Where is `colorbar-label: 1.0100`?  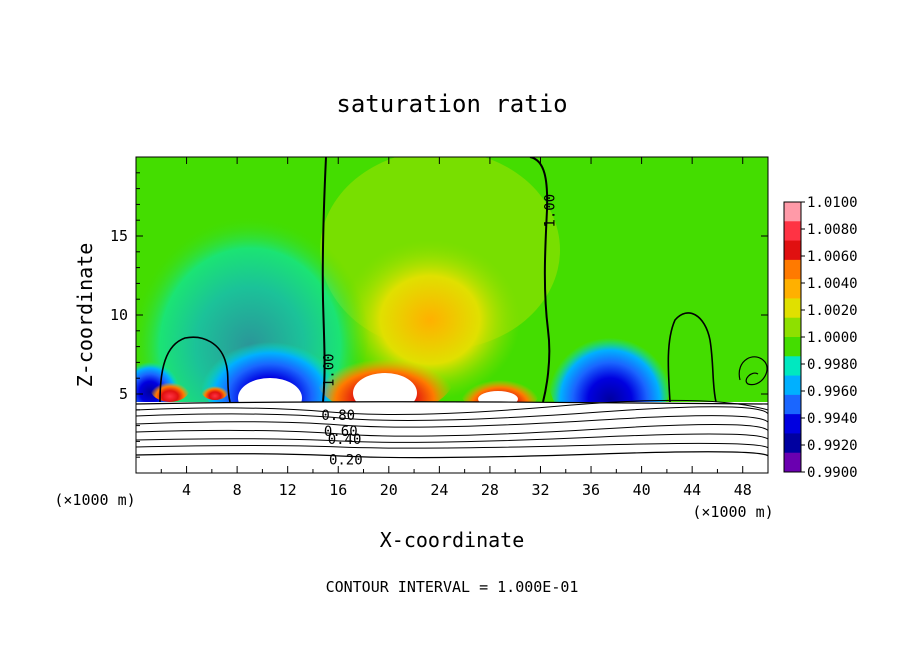
colorbar-label: 1.0100 is located at coordinates (832, 203).